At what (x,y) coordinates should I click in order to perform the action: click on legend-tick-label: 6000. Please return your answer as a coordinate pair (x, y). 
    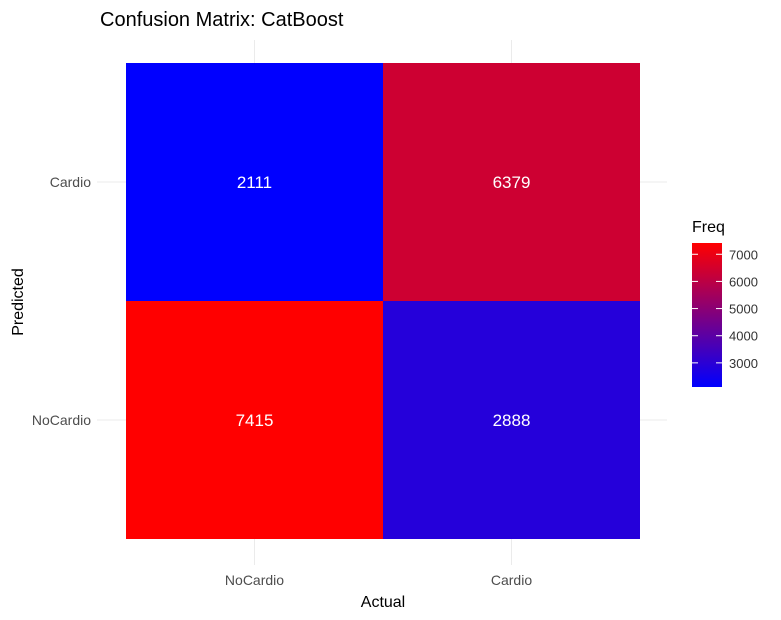
    Looking at the image, I should click on (743, 281).